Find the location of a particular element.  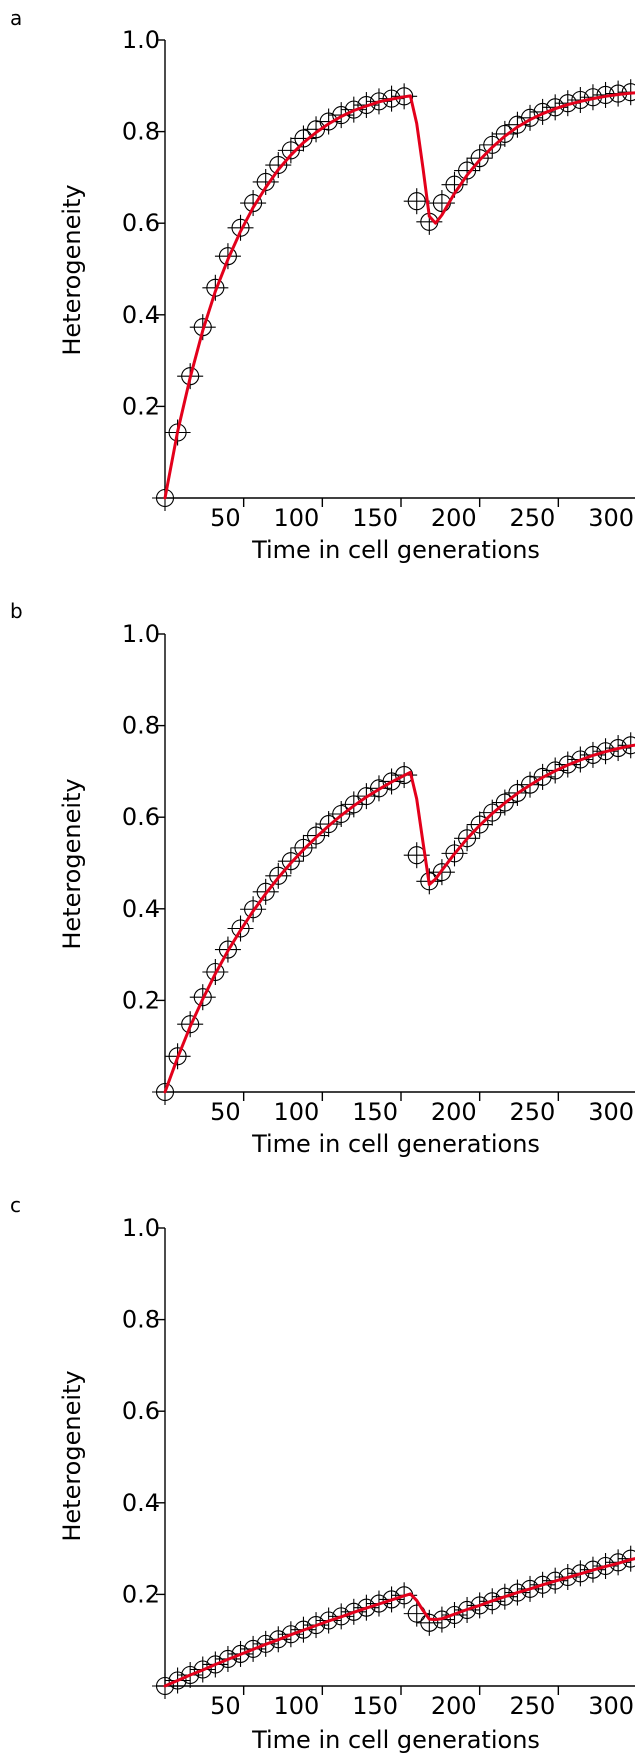

y-tick-label: 0.4 is located at coordinates (141, 315).